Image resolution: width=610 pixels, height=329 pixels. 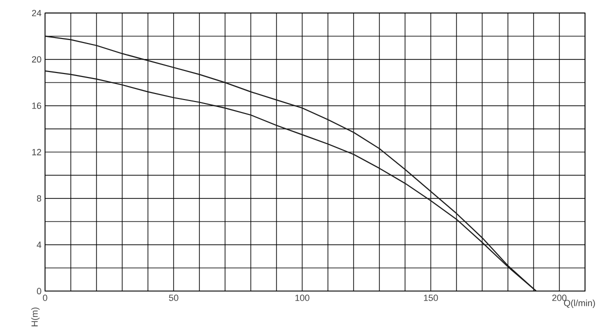 I want to click on y-tick-label: 12, so click(x=37, y=152).